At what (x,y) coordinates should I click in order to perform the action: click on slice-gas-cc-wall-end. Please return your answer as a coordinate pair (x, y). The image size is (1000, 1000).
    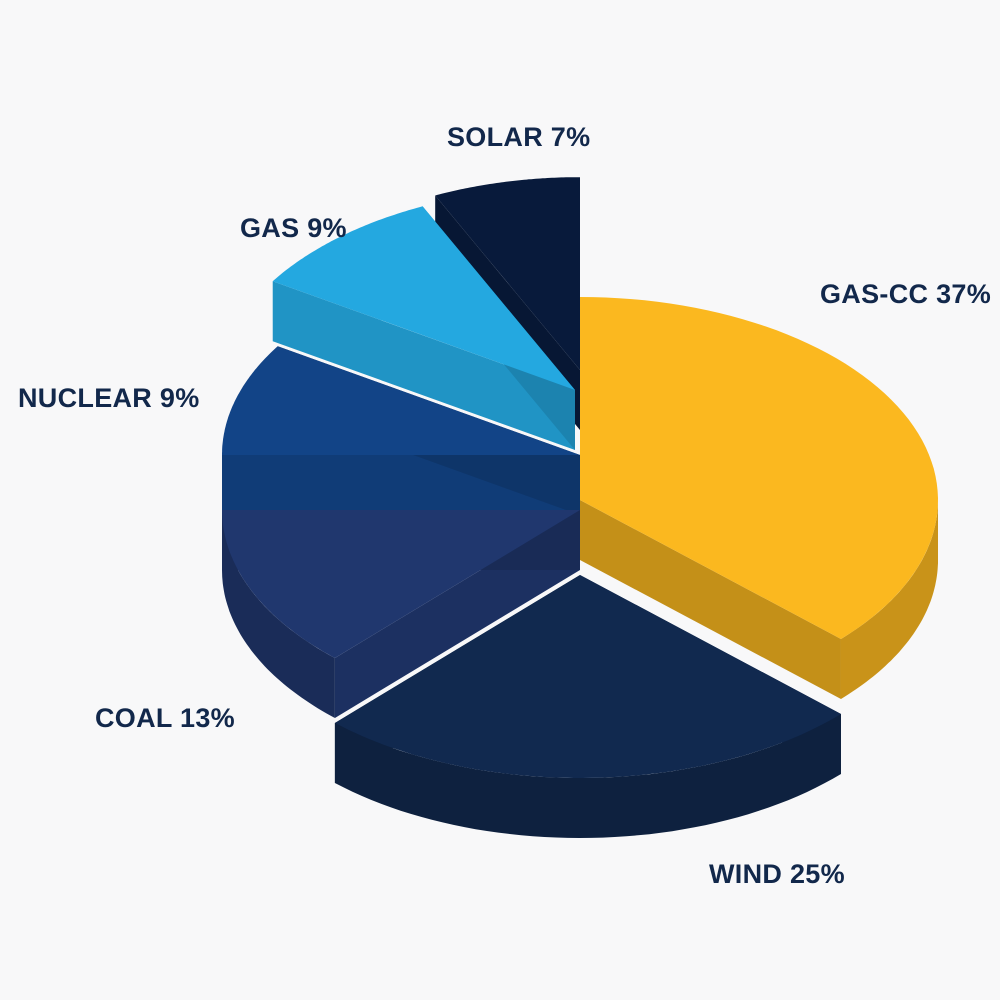
    Looking at the image, I should click on (710, 599).